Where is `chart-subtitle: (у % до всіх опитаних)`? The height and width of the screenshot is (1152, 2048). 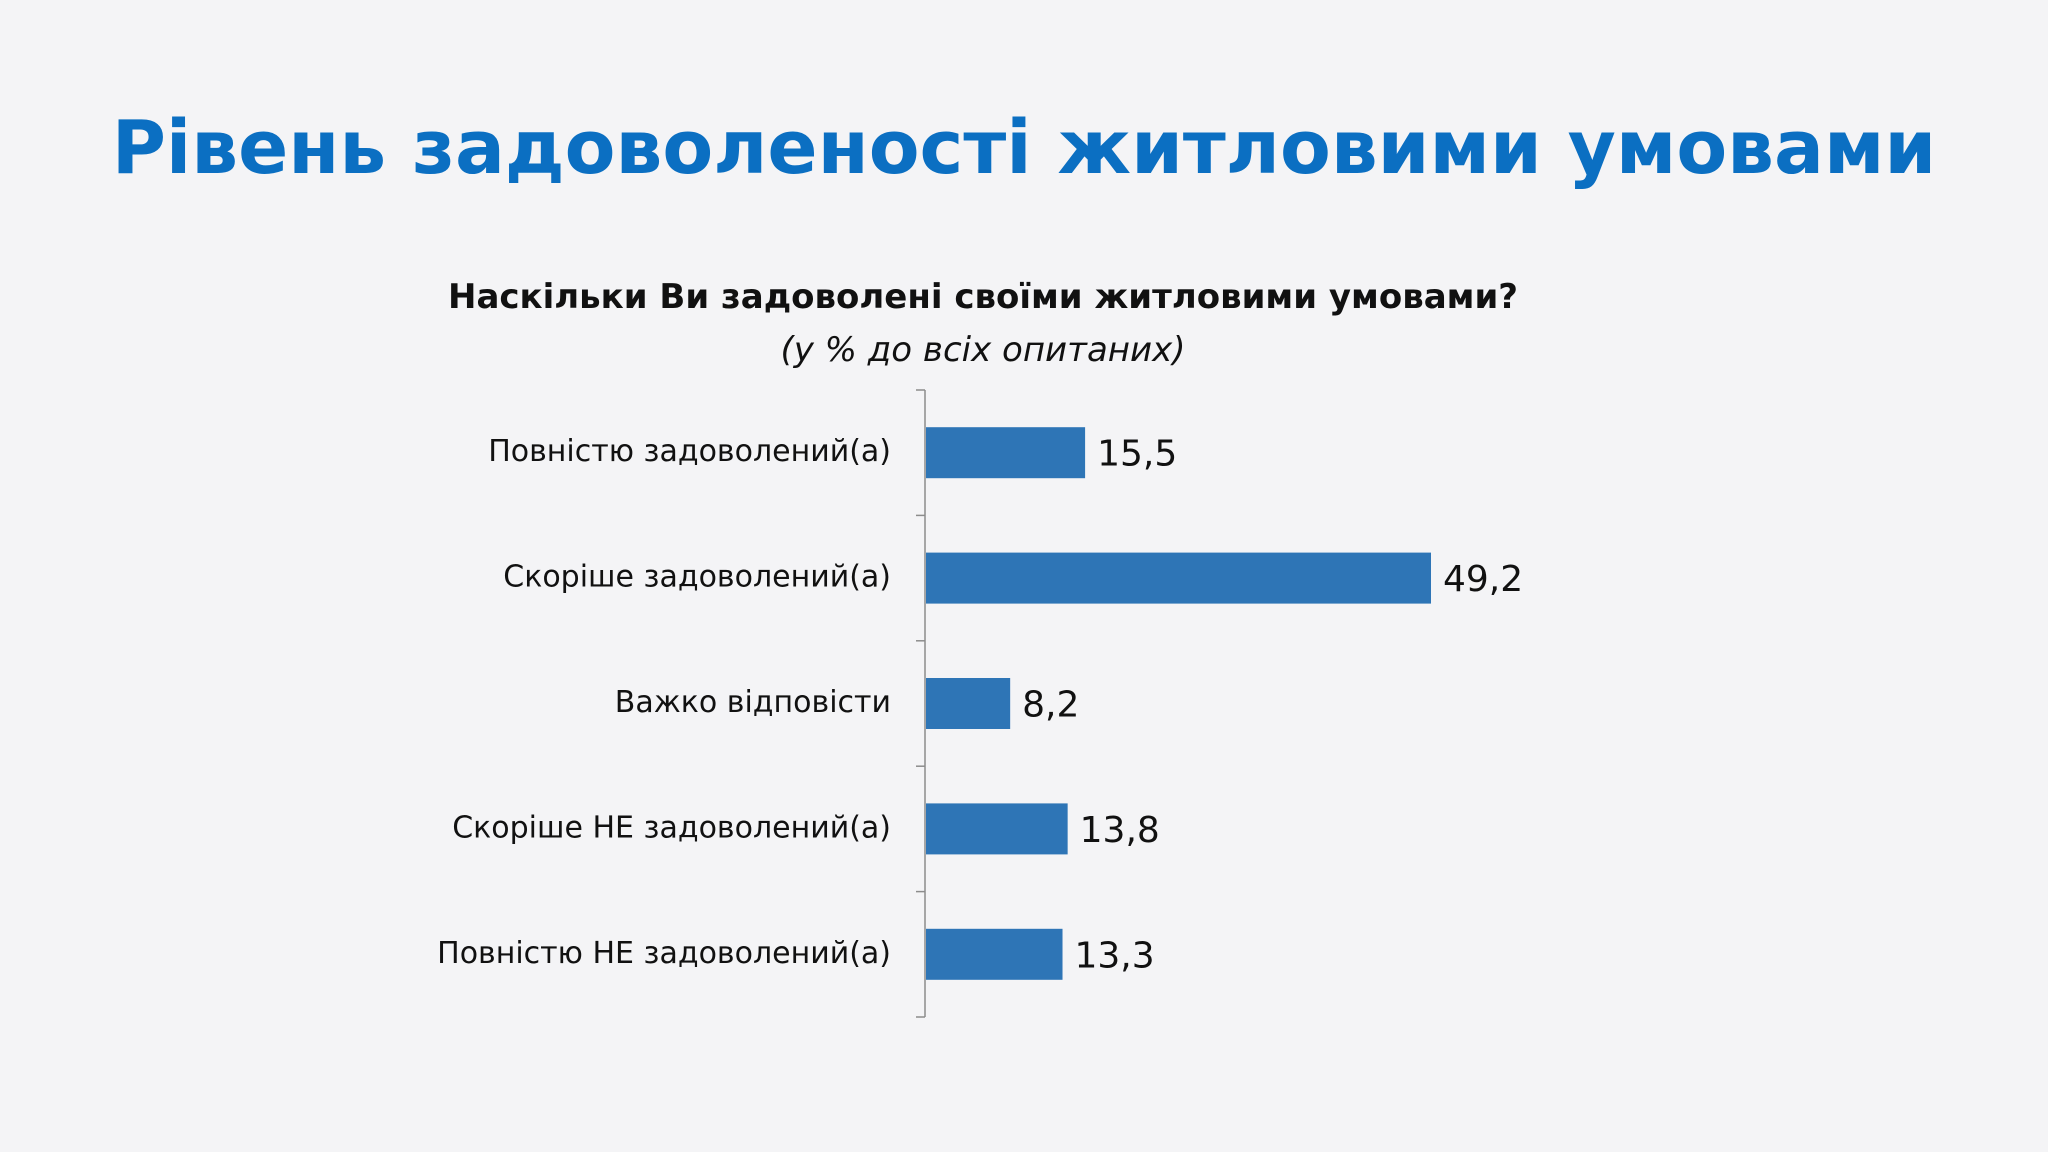
chart-subtitle: (у % до всіх опитаних) is located at coordinates (983, 350).